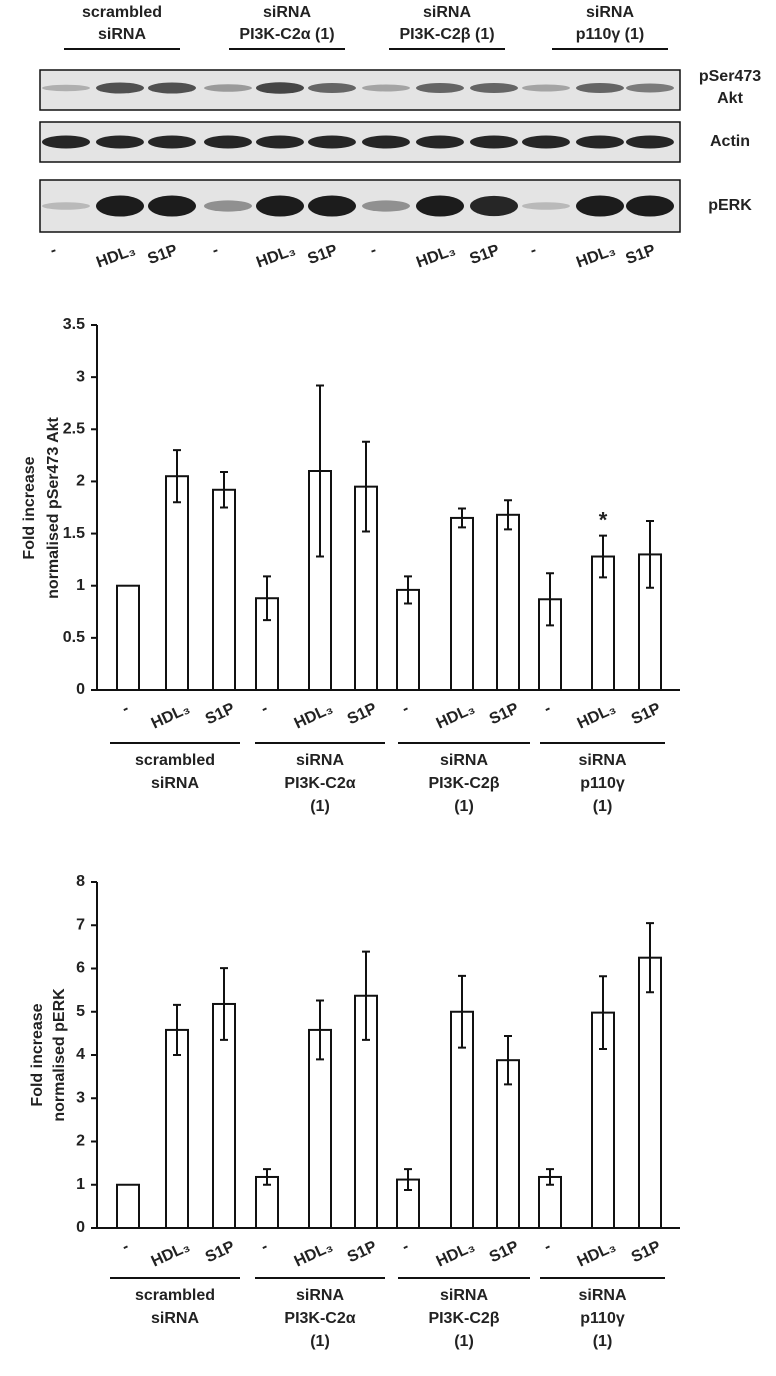  Describe the element at coordinates (74, 324) in the screenshot. I see `y-tick-label: 3.5` at that location.